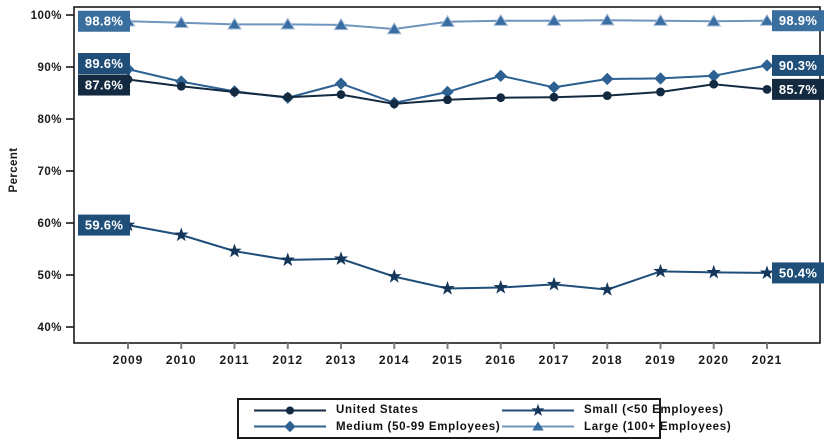 The height and width of the screenshot is (443, 828). Describe the element at coordinates (49, 120) in the screenshot. I see `y-tick-label: 80%` at that location.